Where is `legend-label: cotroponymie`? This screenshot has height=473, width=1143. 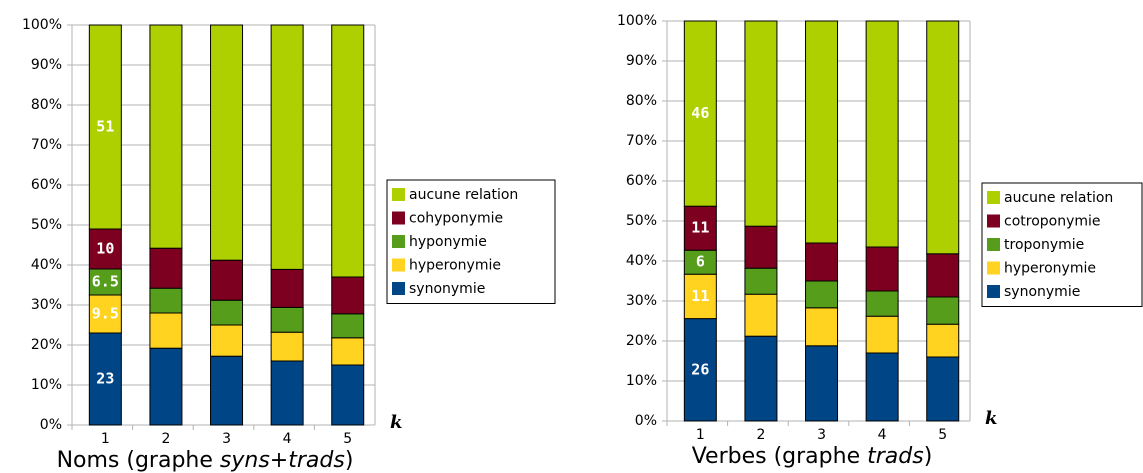 legend-label: cotroponymie is located at coordinates (1052, 222).